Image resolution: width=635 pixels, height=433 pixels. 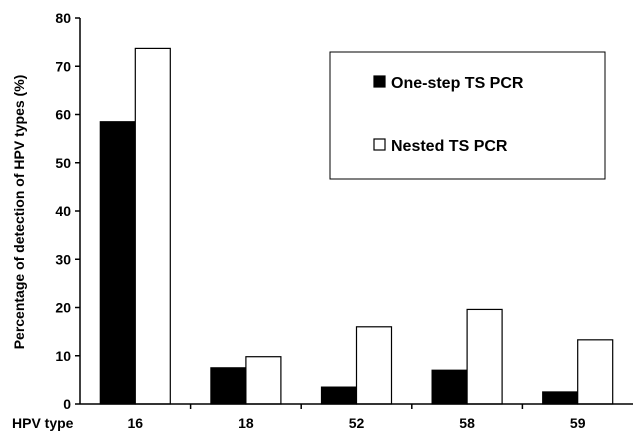 What do you see at coordinates (67, 404) in the screenshot?
I see `y-tick-label: 0` at bounding box center [67, 404].